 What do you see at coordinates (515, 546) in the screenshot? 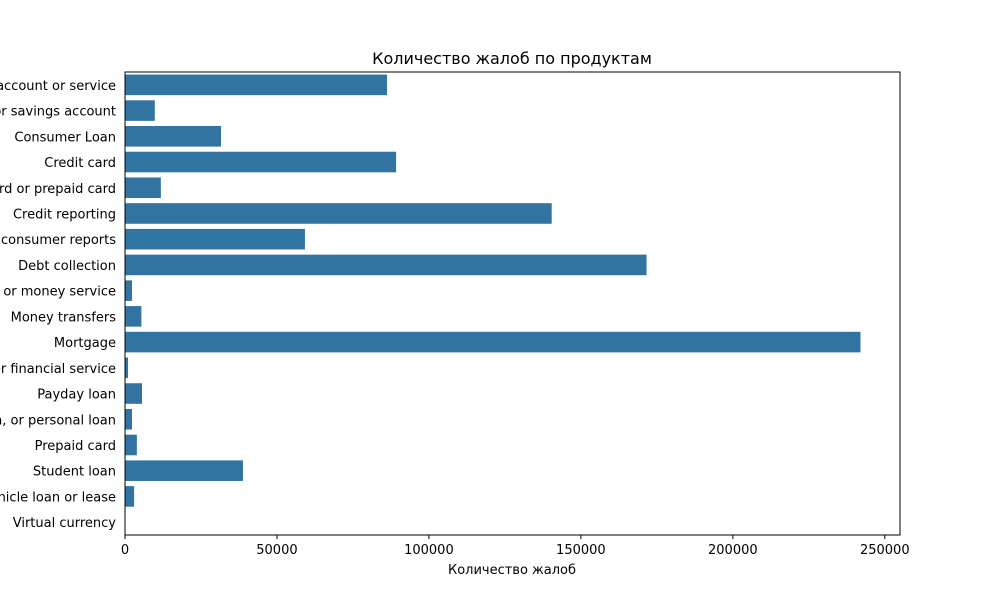
I see `x-axis-ticks: 0 50000 100000 150000 200000 250000` at bounding box center [515, 546].